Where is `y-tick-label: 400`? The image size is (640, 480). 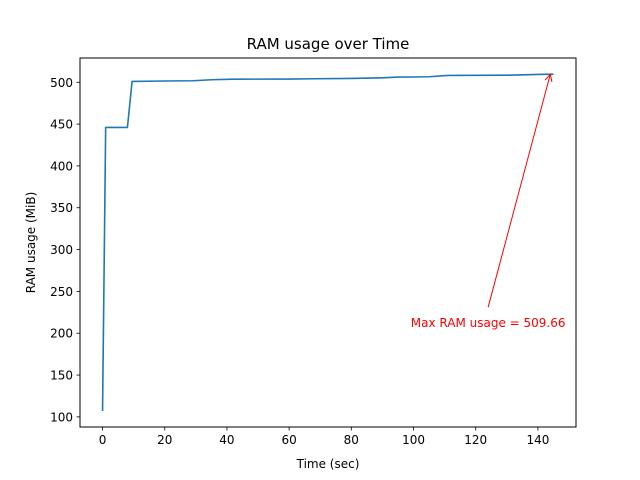 y-tick-label: 400 is located at coordinates (61, 166).